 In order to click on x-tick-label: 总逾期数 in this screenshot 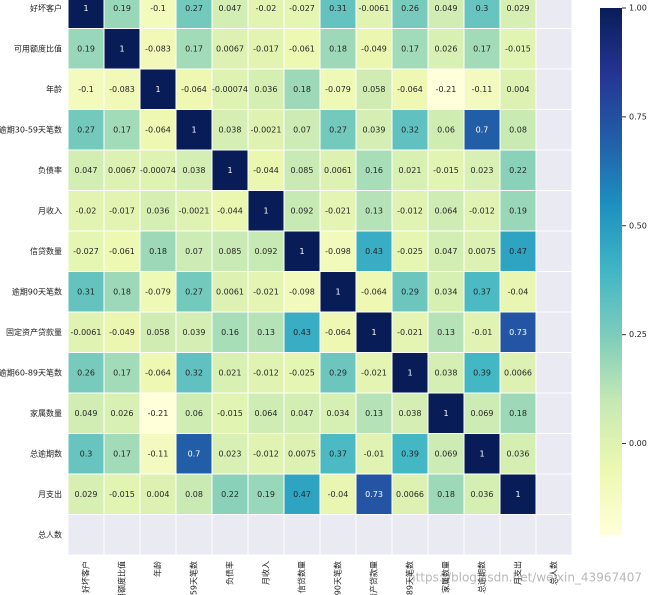, I will do `click(482, 577)`.